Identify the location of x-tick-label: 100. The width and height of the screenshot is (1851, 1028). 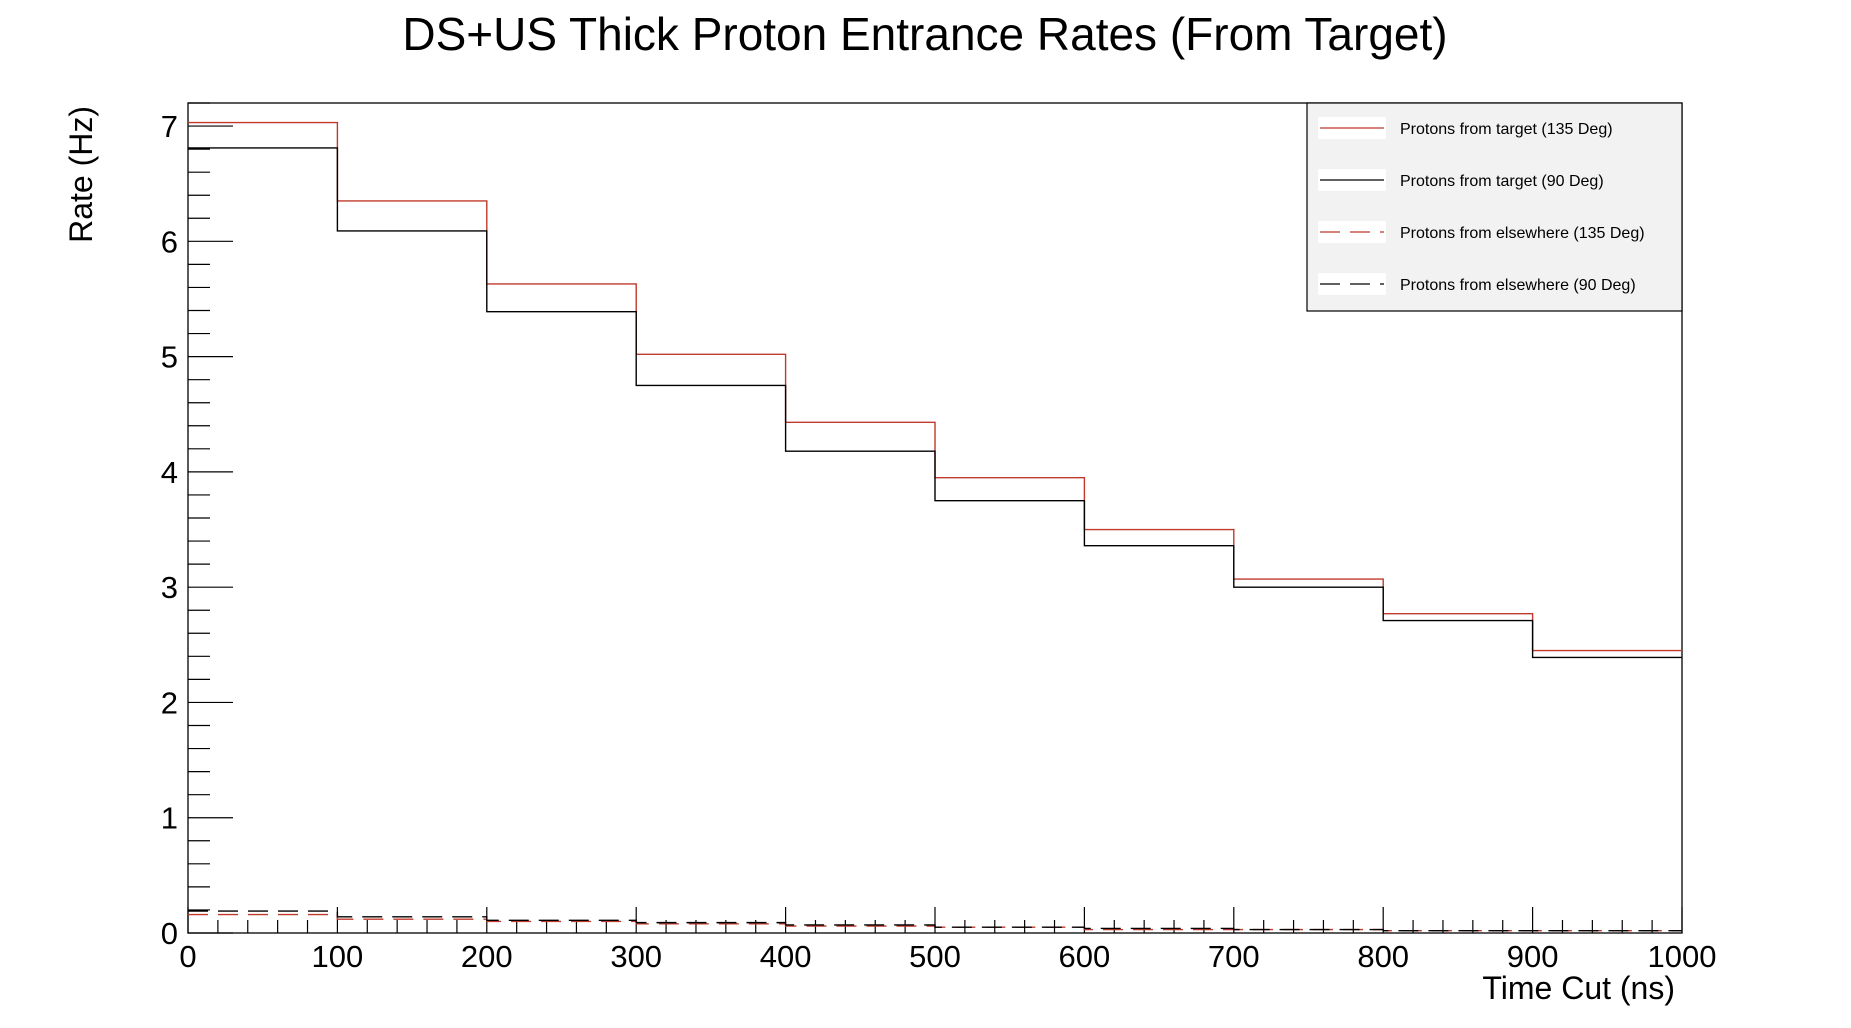
(338, 956).